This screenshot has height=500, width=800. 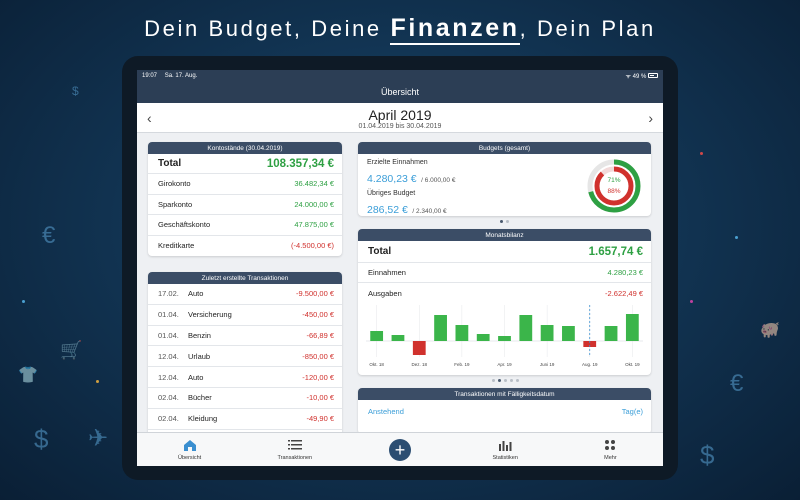 What do you see at coordinates (168, 294) in the screenshot?
I see `transaction-date: 17.02.` at bounding box center [168, 294].